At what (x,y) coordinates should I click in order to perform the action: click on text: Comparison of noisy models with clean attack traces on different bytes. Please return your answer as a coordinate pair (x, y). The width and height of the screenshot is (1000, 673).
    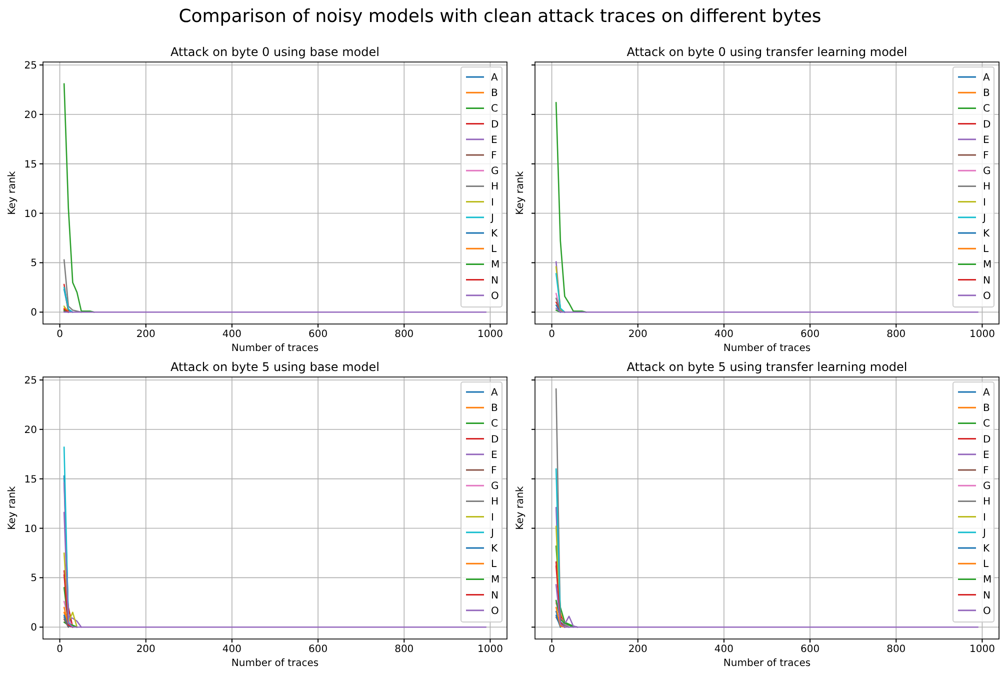
    Looking at the image, I should click on (500, 16).